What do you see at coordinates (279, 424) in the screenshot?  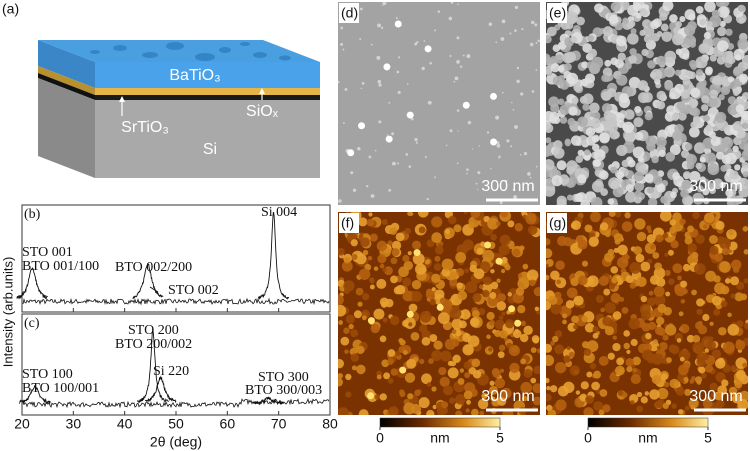 I see `x-tick-label: 70` at bounding box center [279, 424].